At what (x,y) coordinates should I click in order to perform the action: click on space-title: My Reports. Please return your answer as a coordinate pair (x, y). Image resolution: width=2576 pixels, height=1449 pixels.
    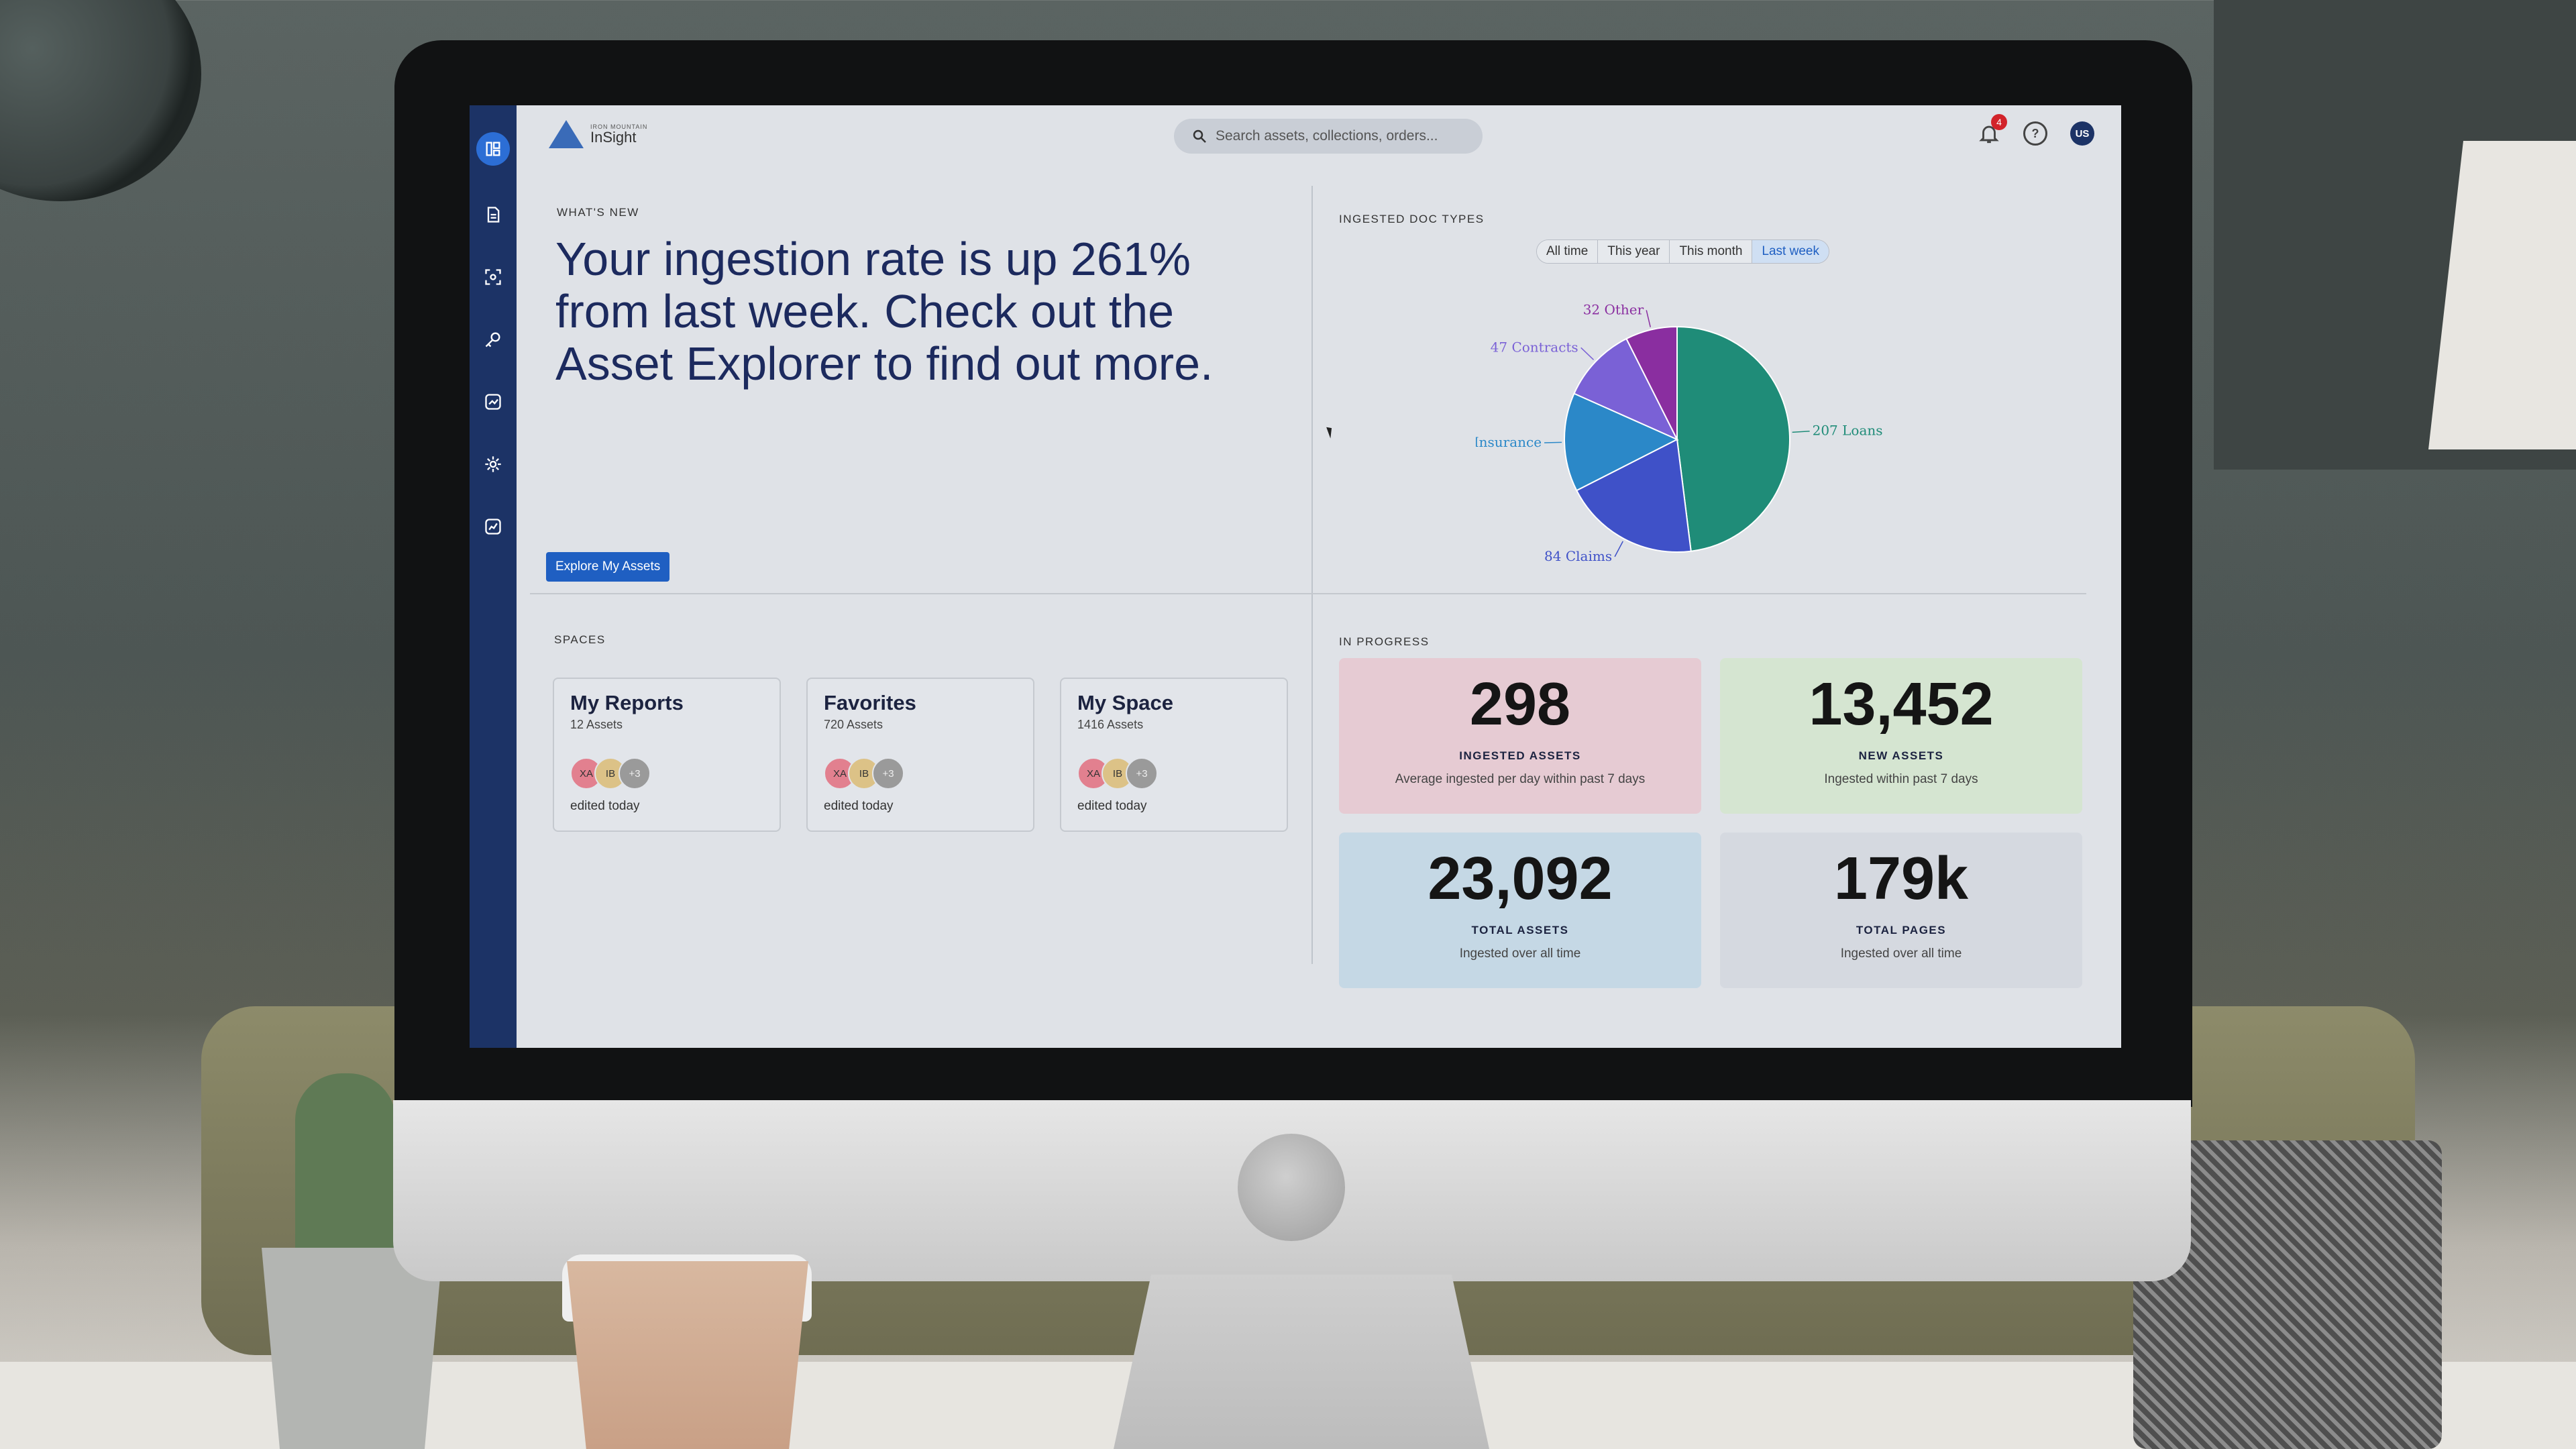
    Looking at the image, I should click on (627, 702).